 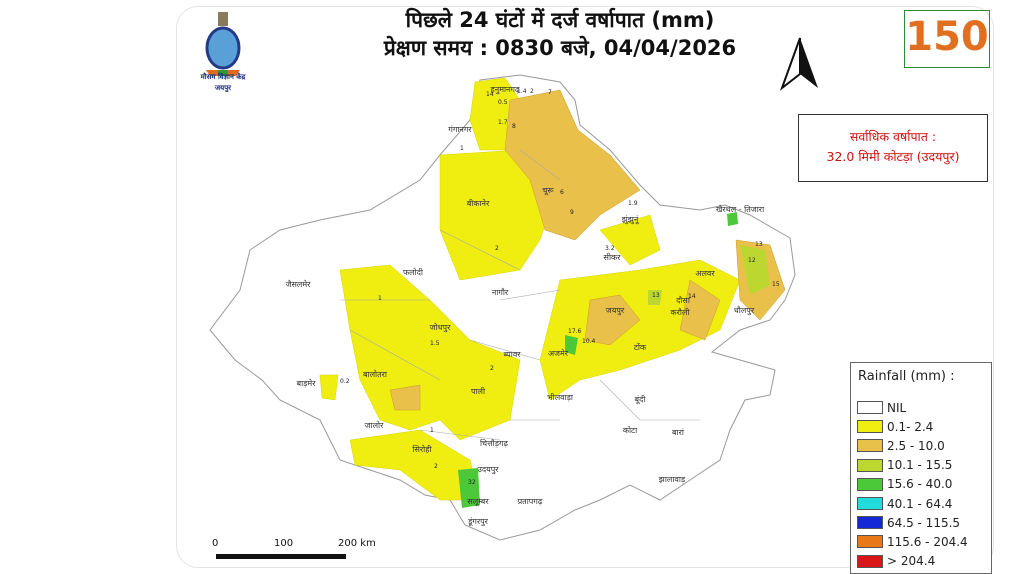 I want to click on legend-item: 0.1- 2.4, so click(x=924, y=426).